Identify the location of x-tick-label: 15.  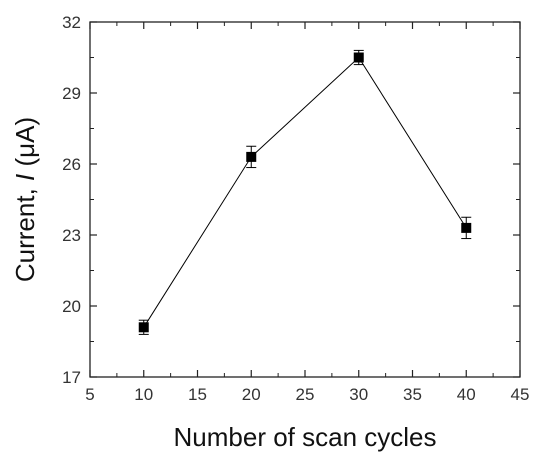
(197, 394).